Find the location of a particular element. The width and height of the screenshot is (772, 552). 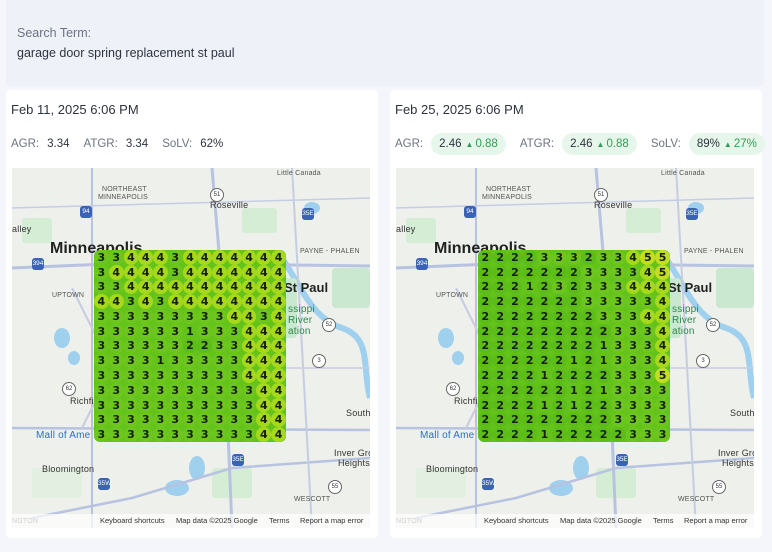

solv-value: 89% is located at coordinates (708, 144).